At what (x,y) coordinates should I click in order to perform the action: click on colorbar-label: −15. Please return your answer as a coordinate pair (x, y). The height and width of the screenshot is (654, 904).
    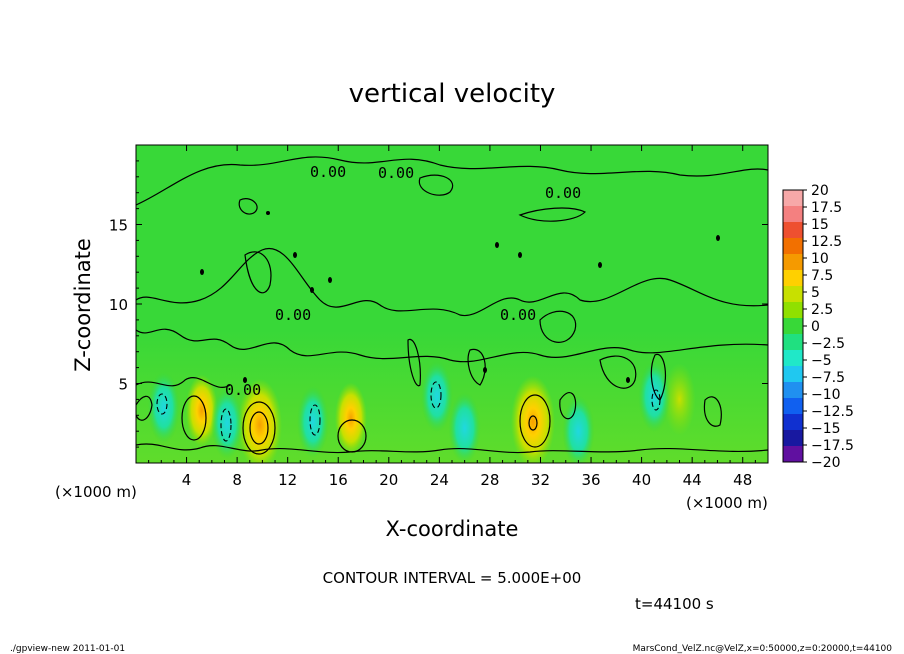
    Looking at the image, I should click on (826, 429).